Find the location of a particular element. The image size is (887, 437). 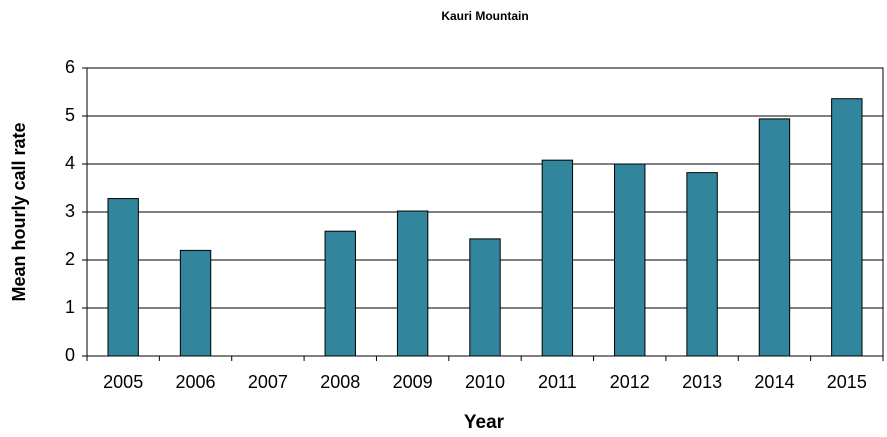

x-tick-label: 2009 is located at coordinates (413, 382).